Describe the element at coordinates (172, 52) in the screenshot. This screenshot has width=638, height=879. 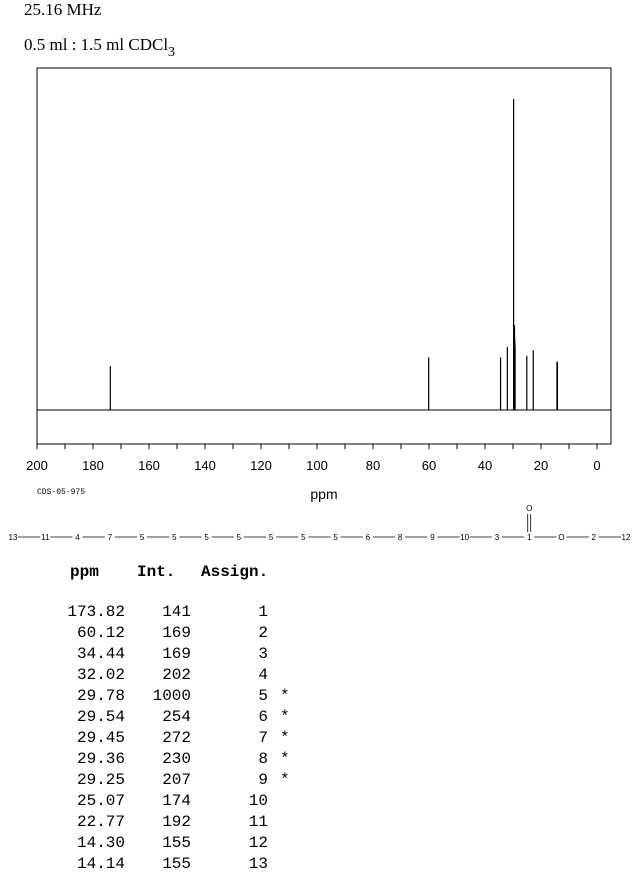
I see `solvent-subscript: 3` at that location.